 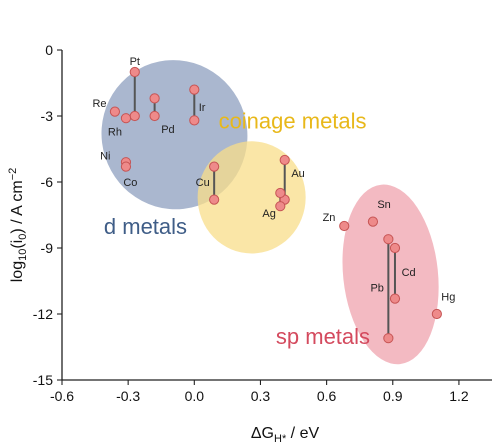 I want to click on y-tick-label: -12, so click(x=43, y=314).